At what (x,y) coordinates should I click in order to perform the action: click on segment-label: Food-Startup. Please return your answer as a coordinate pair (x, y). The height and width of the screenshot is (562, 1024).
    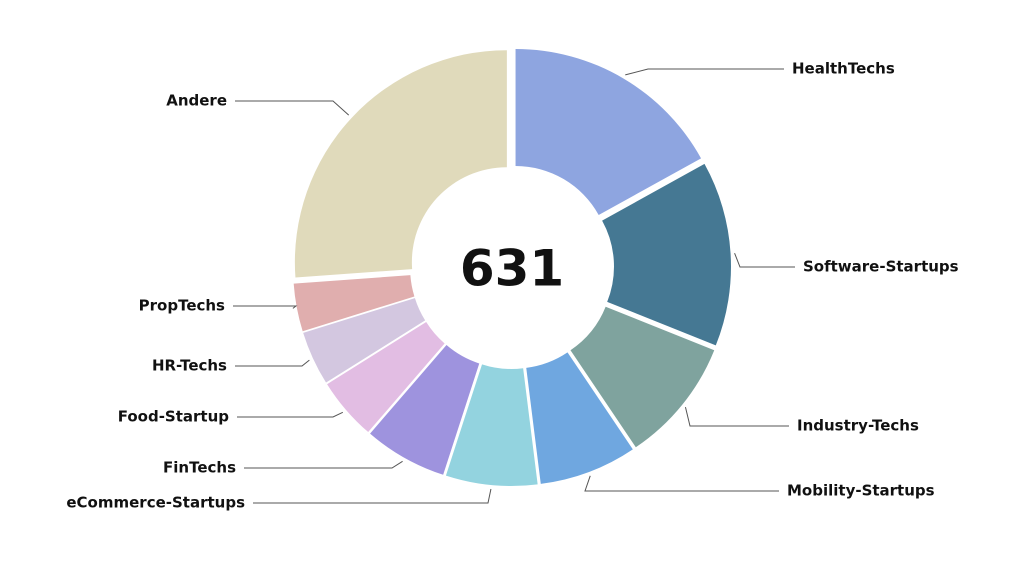
    Looking at the image, I should click on (174, 417).